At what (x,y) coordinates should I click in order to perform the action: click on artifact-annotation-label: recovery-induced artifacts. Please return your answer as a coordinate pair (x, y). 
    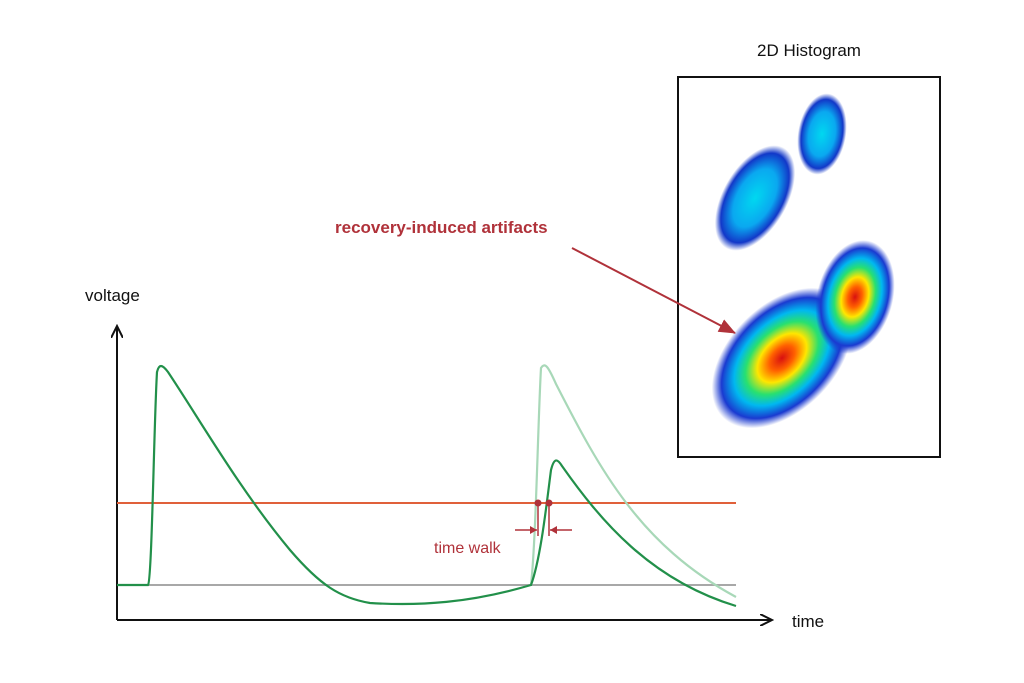
    Looking at the image, I should click on (441, 227).